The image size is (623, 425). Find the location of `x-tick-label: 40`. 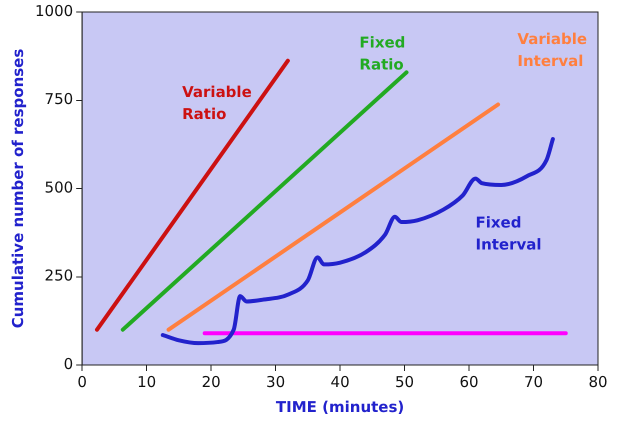

x-tick-label: 40 is located at coordinates (340, 381).